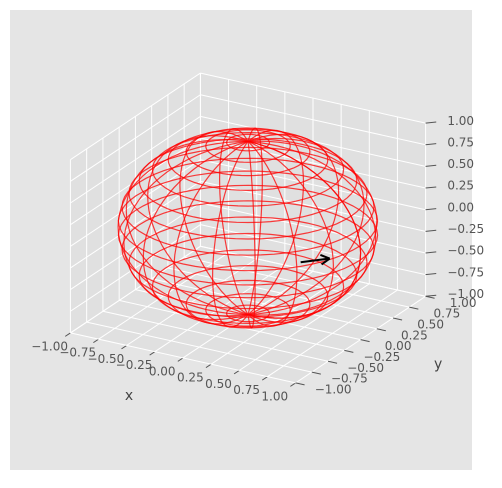  Describe the element at coordinates (460, 207) in the screenshot. I see `z-tick-label: 0.00` at that location.